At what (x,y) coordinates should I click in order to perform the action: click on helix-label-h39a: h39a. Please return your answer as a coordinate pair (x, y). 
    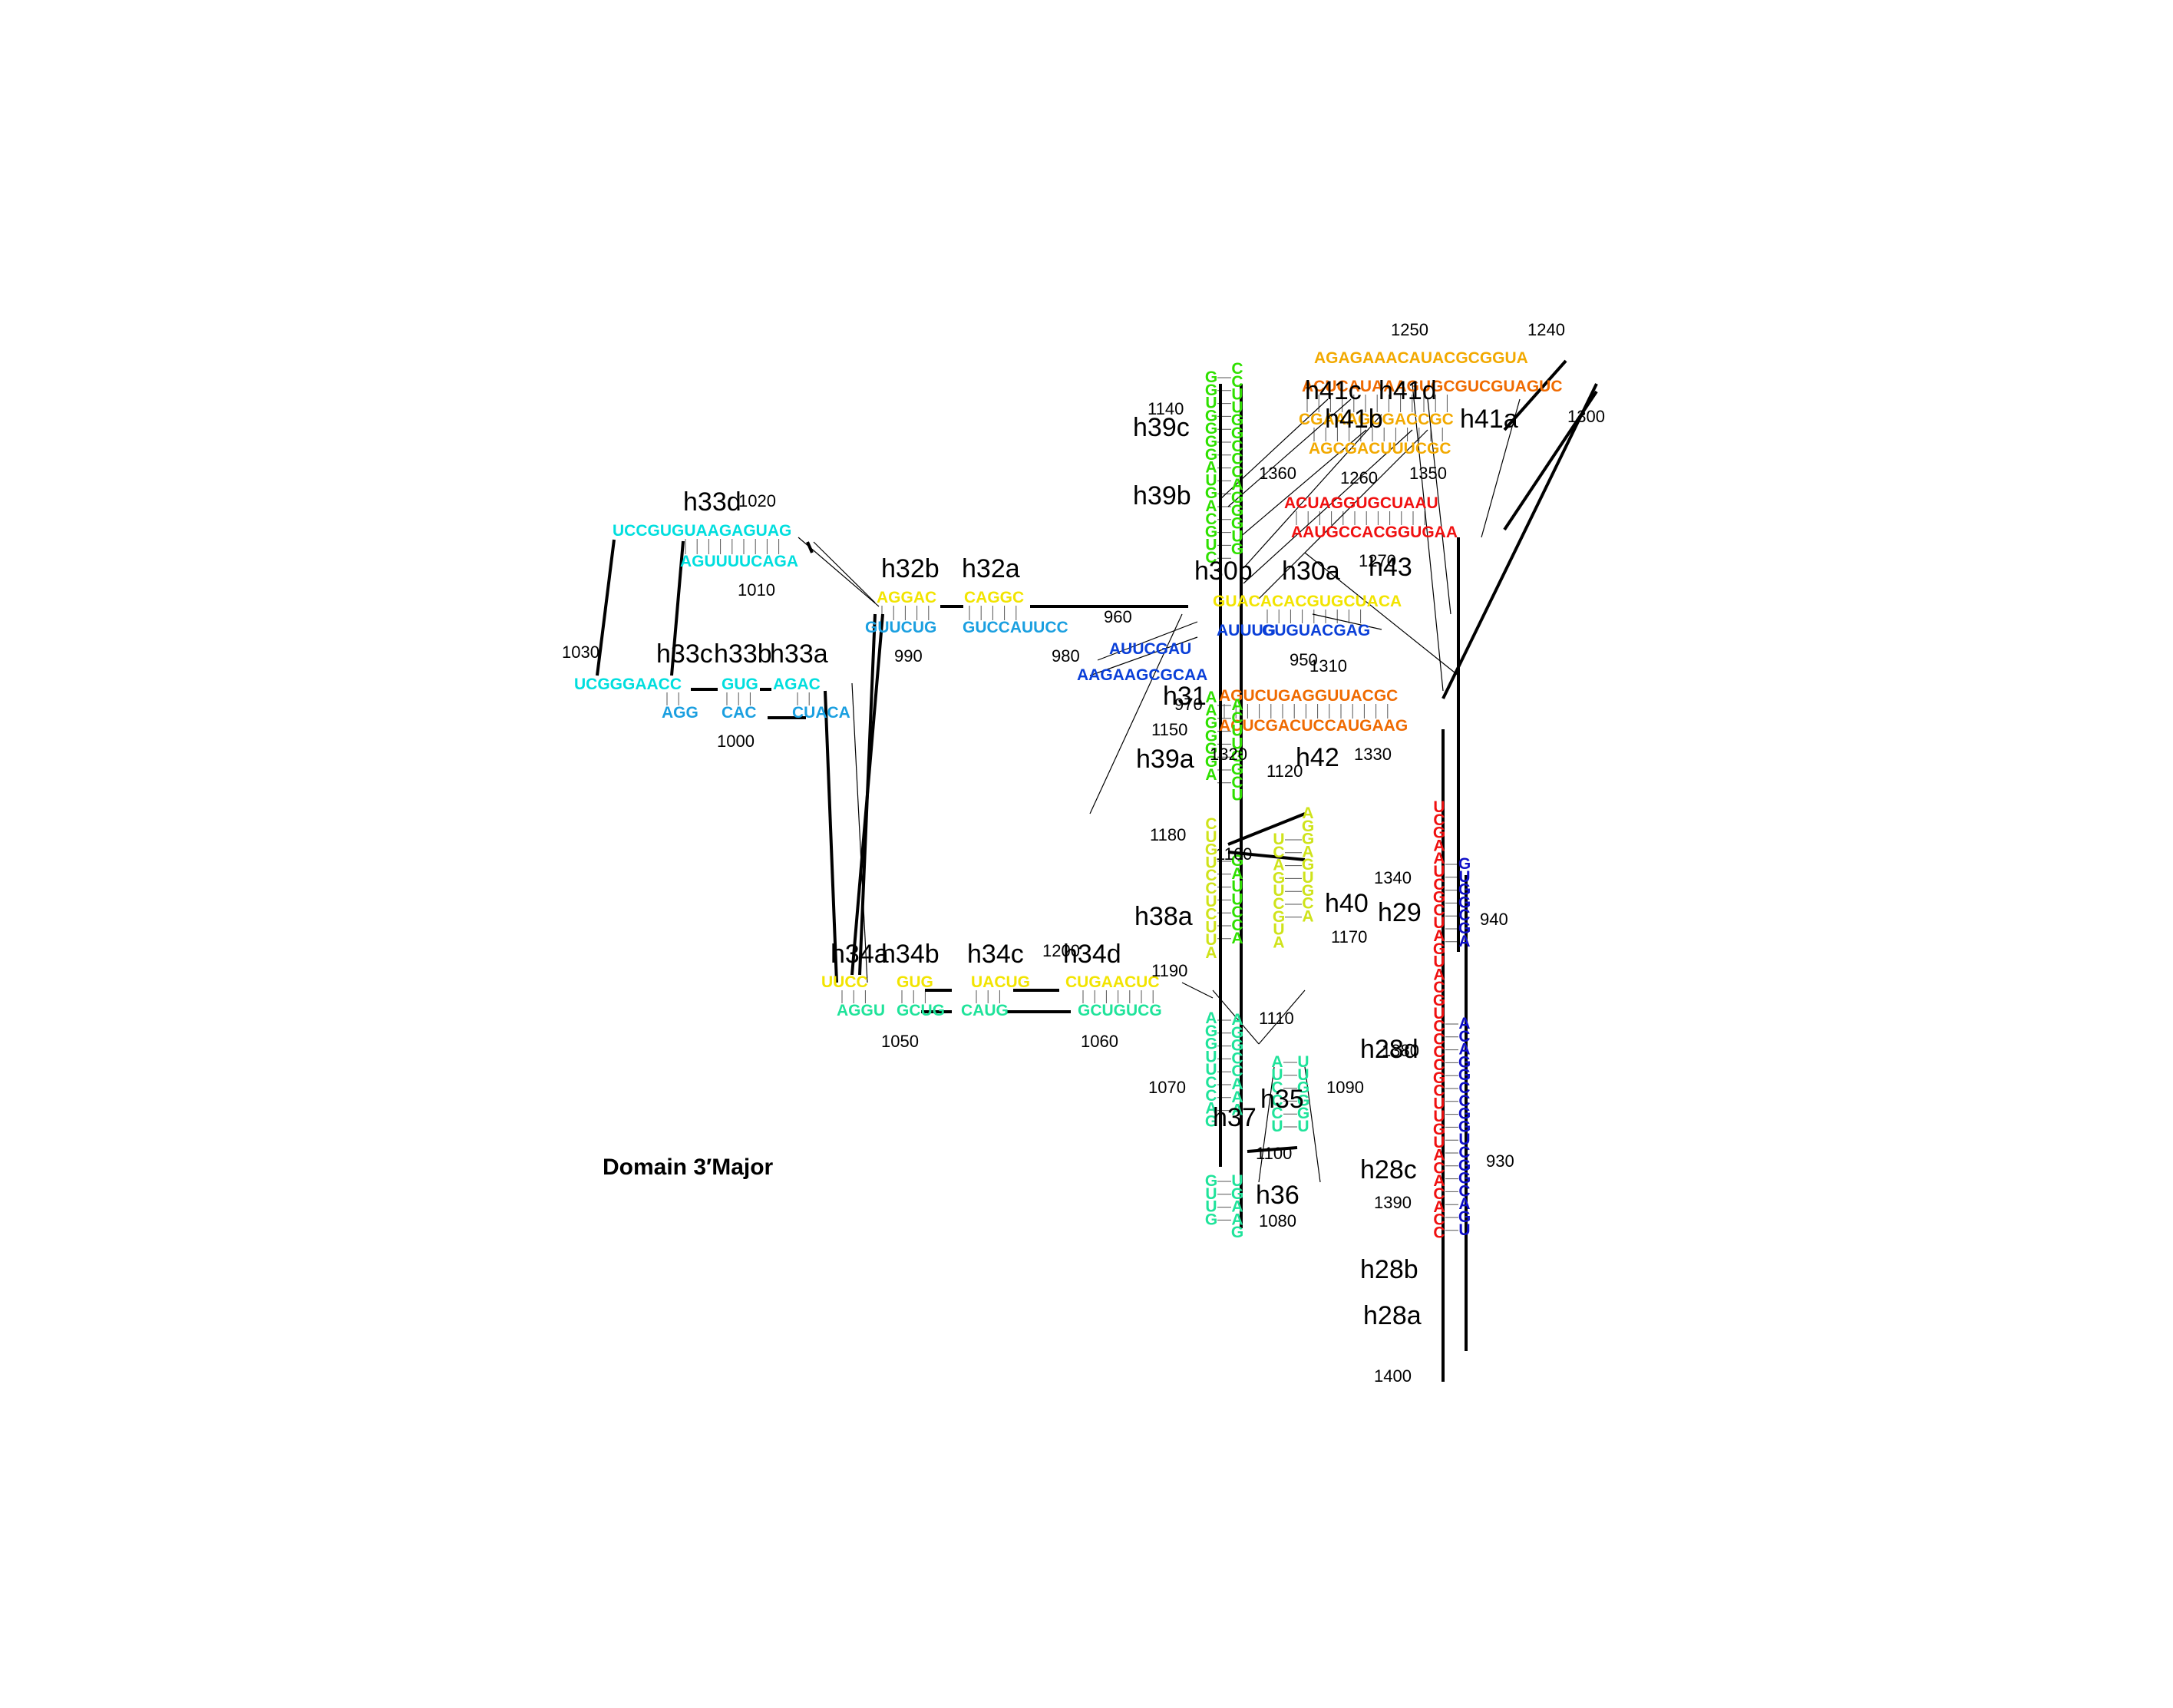
    Looking at the image, I should click on (1165, 759).